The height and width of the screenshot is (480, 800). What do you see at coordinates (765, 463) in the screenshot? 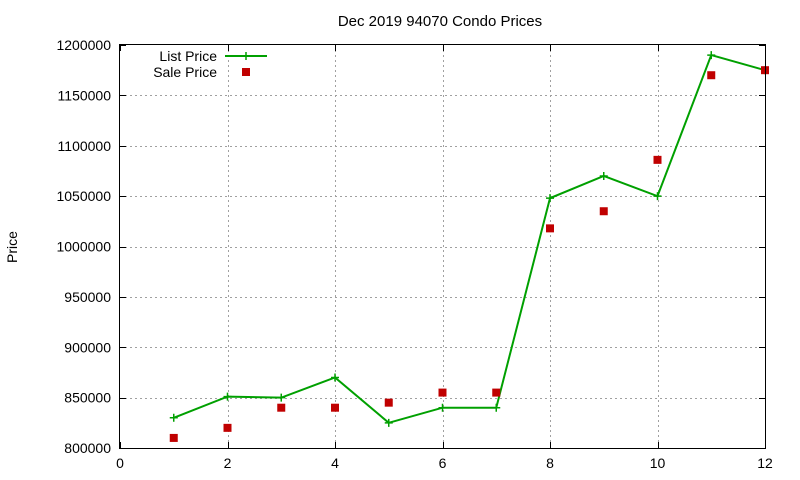
I see `x-tick-label: 12` at bounding box center [765, 463].